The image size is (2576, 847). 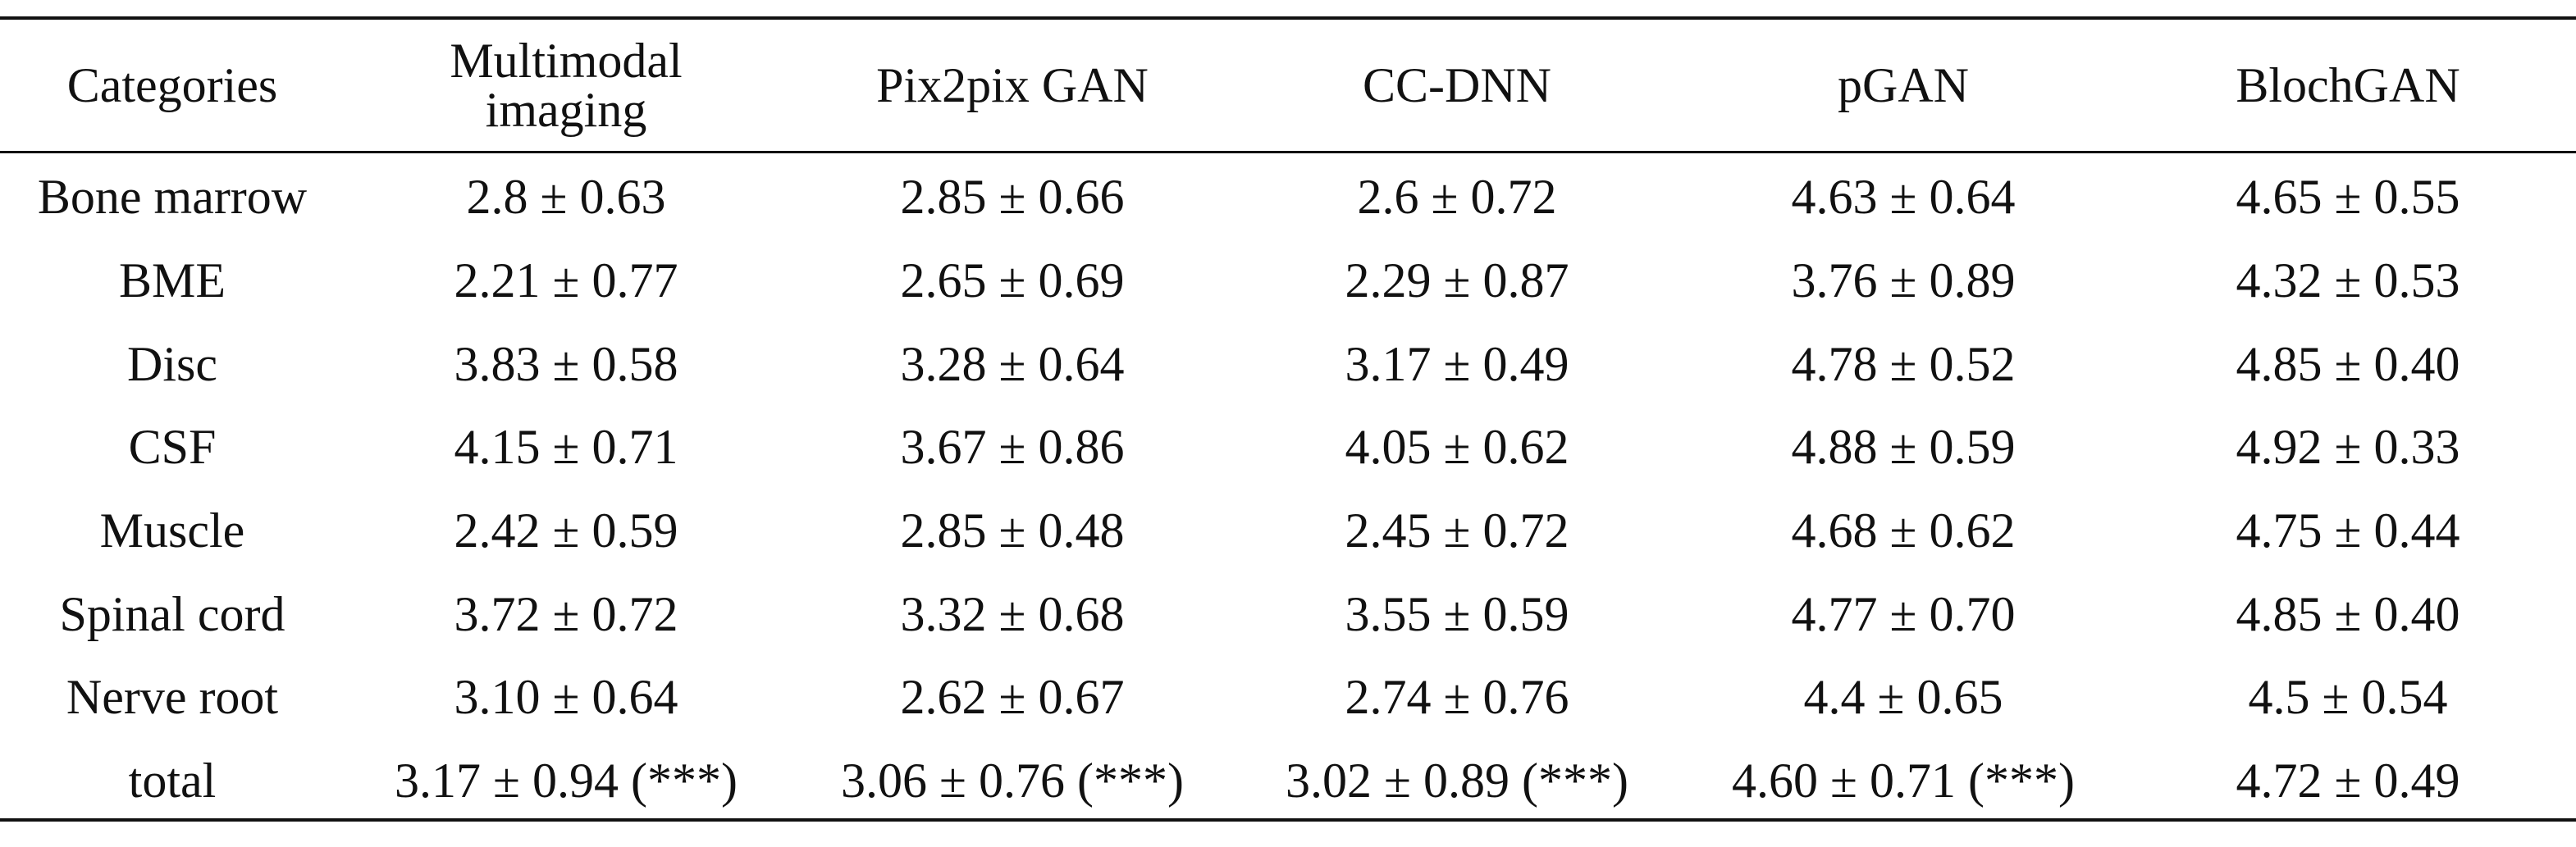 I want to click on value-cell: 3.72 ± 0.72, so click(x=566, y=614).